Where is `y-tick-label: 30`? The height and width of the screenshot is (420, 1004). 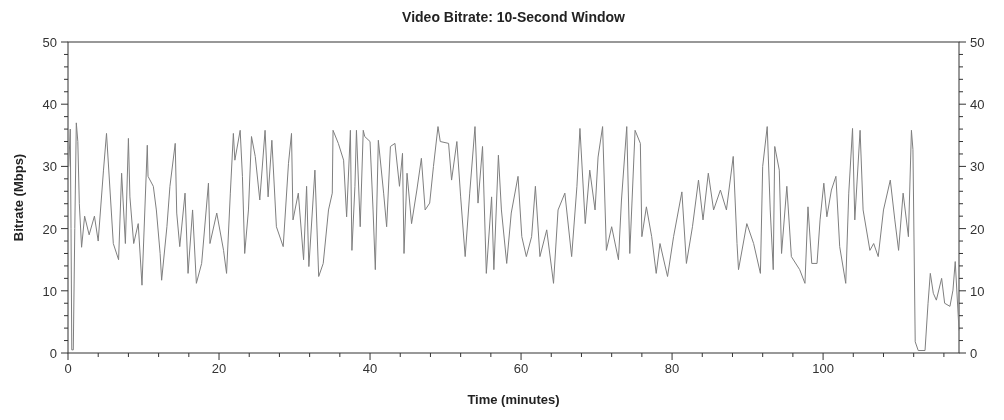 y-tick-label: 30 is located at coordinates (49, 167).